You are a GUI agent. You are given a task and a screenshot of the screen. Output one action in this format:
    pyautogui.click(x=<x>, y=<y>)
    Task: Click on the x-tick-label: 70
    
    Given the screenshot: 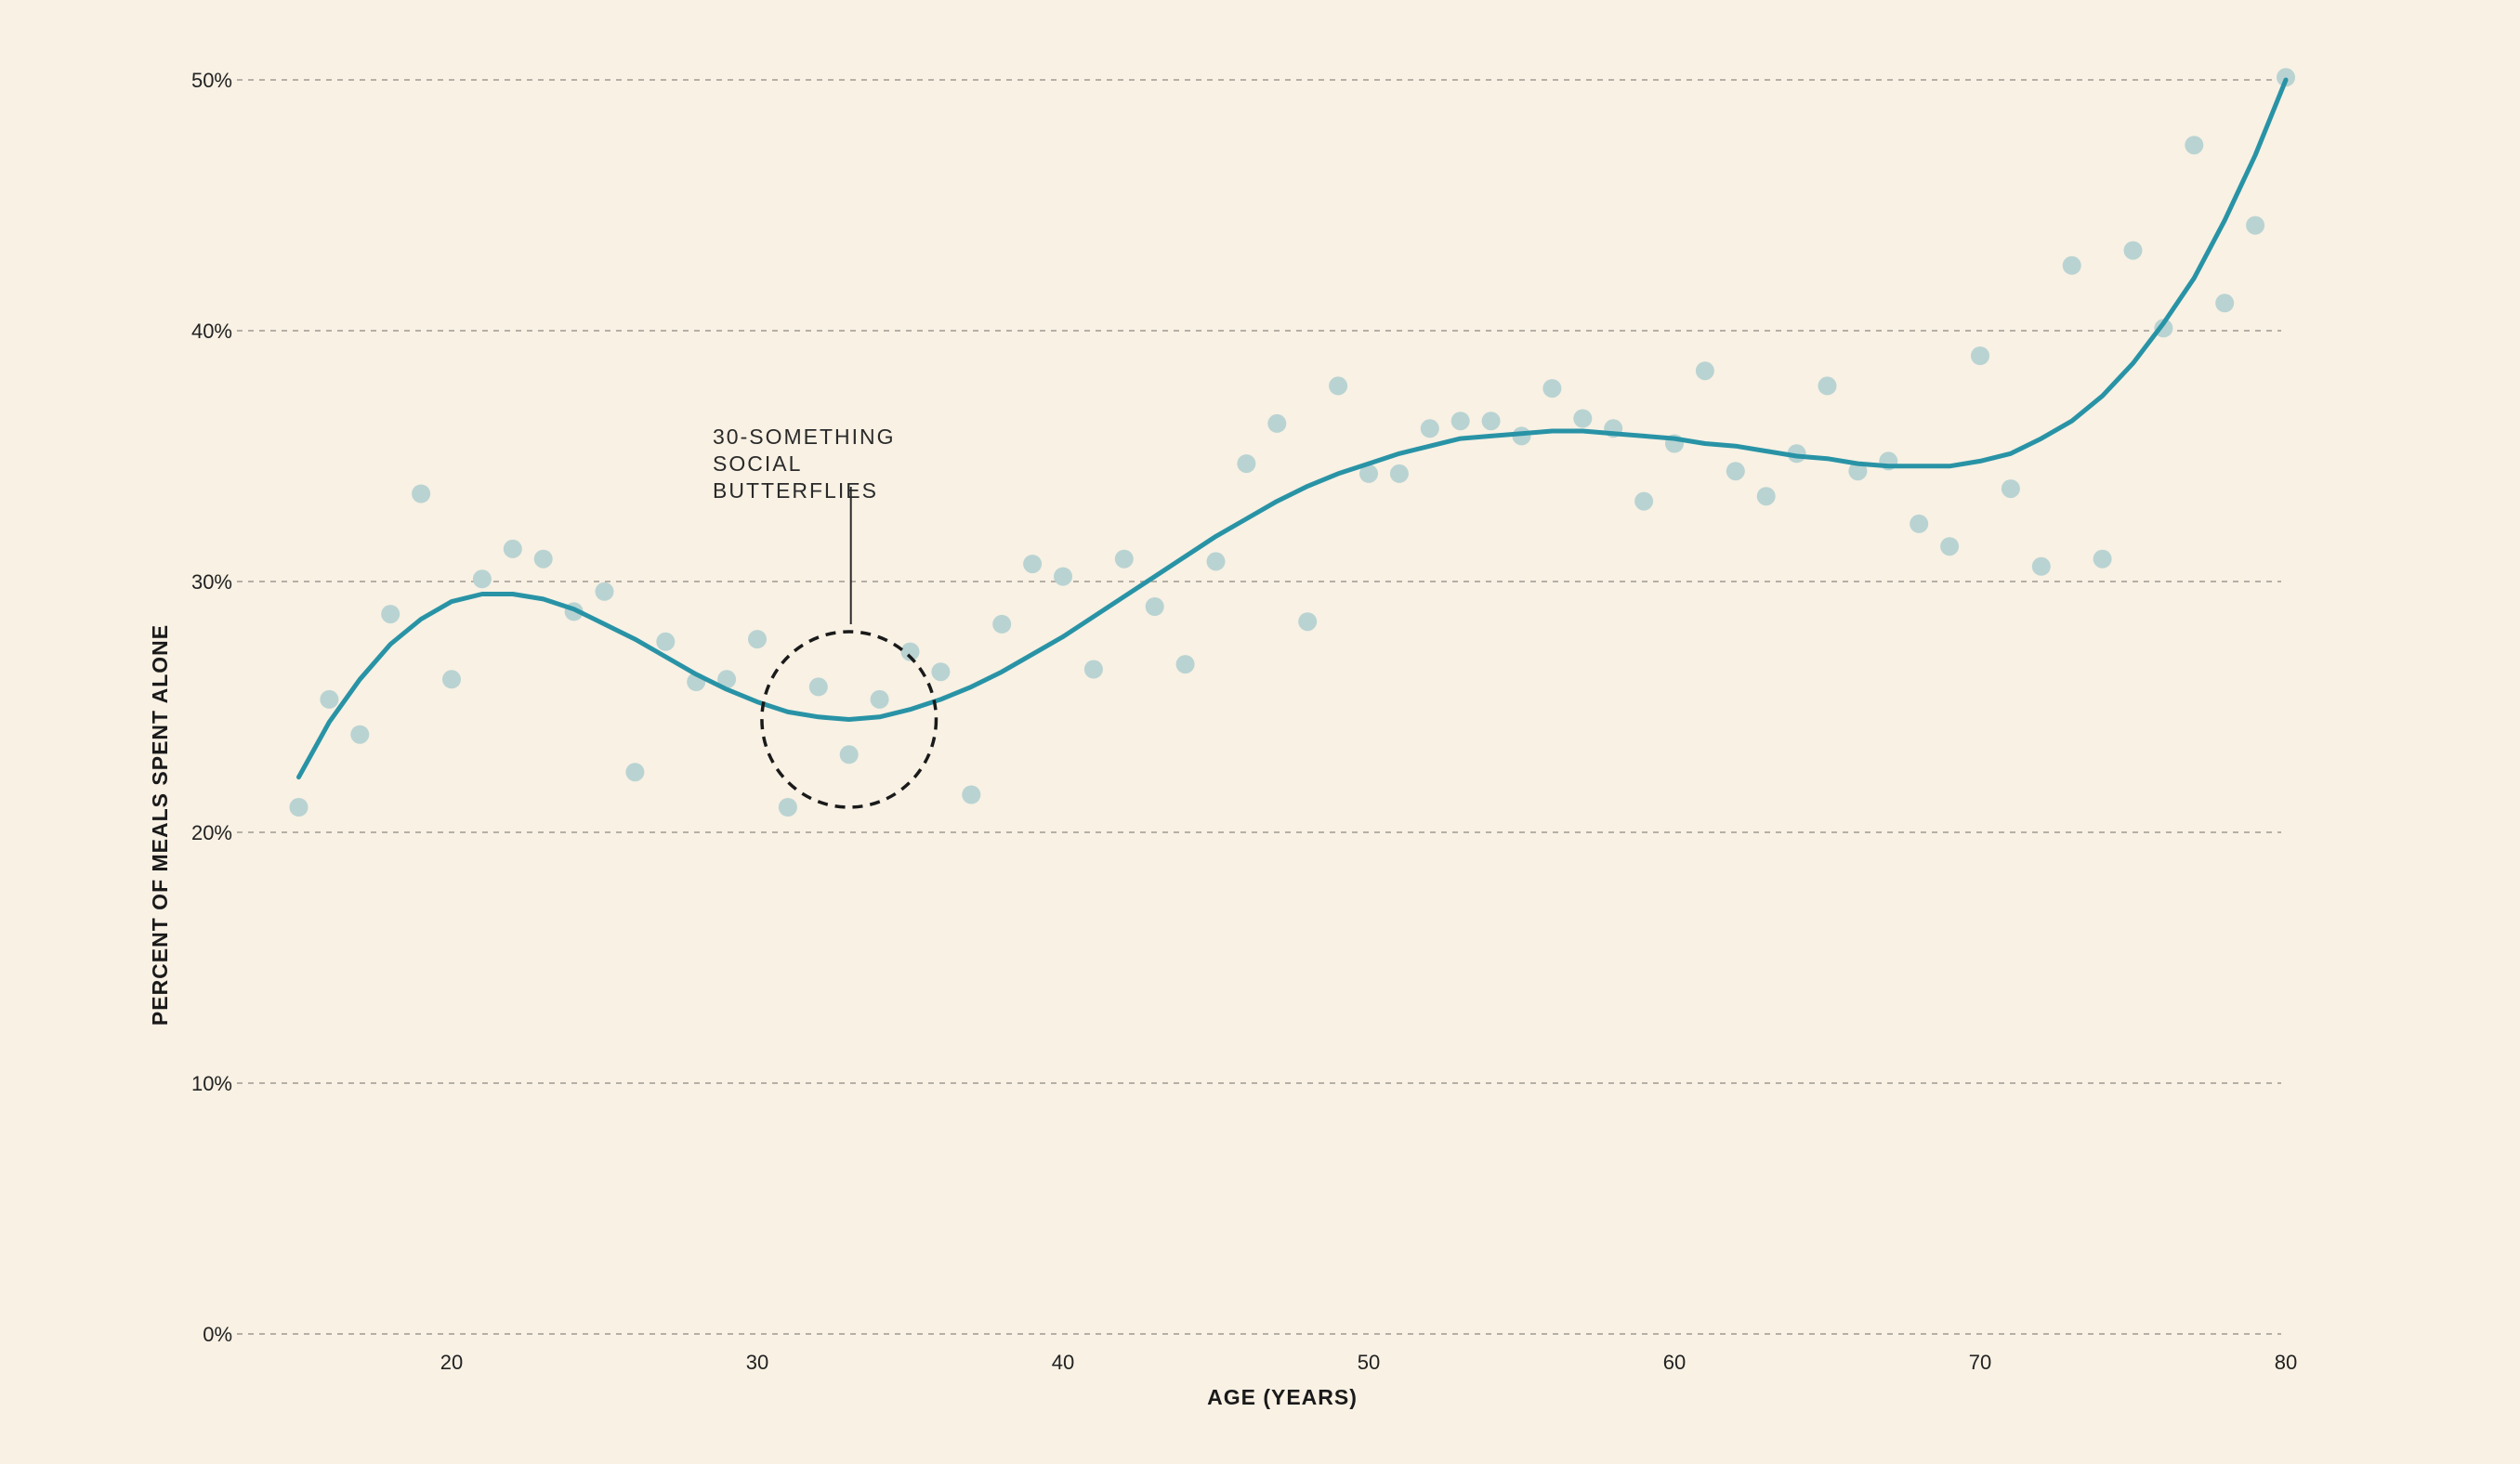 What is the action you would take?
    pyautogui.click(x=1980, y=1363)
    